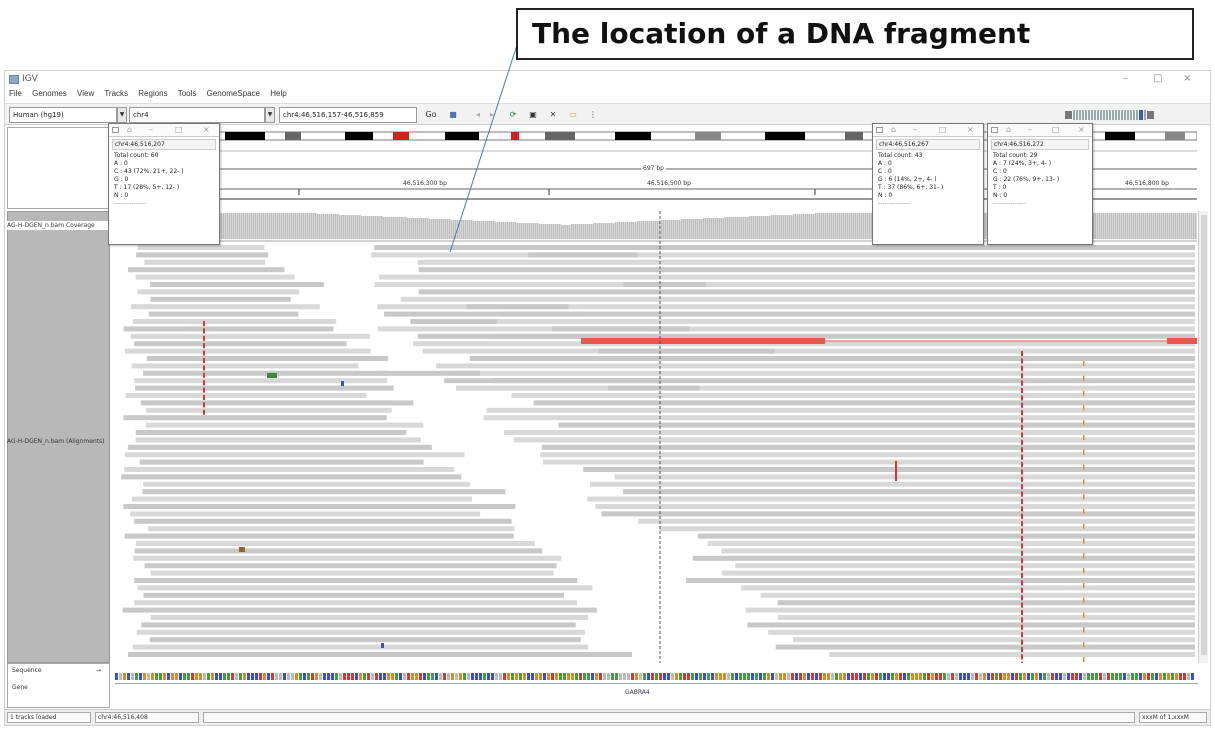 This screenshot has height=732, width=1215. I want to click on maximize-button: □, so click(1158, 78).